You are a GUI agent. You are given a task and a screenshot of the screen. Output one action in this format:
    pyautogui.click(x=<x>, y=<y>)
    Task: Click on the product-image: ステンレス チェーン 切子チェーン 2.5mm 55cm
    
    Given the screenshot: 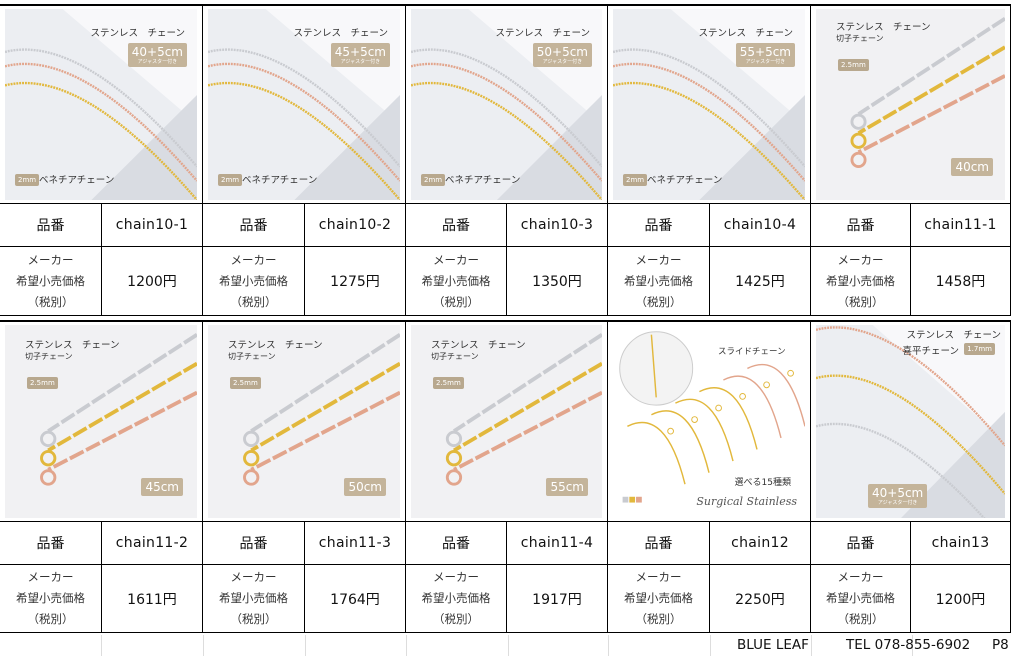 What is the action you would take?
    pyautogui.click(x=506, y=421)
    